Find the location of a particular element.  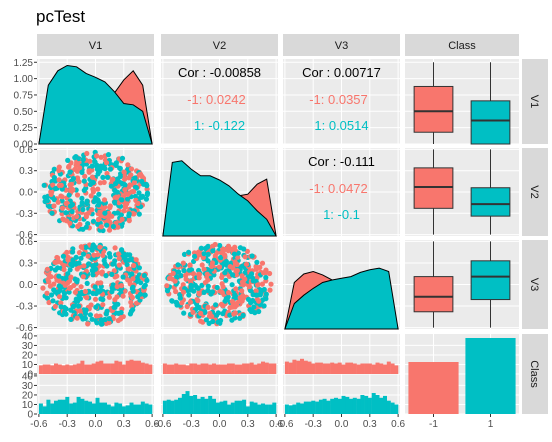

strip-label-right-1: V2 is located at coordinates (534, 191).